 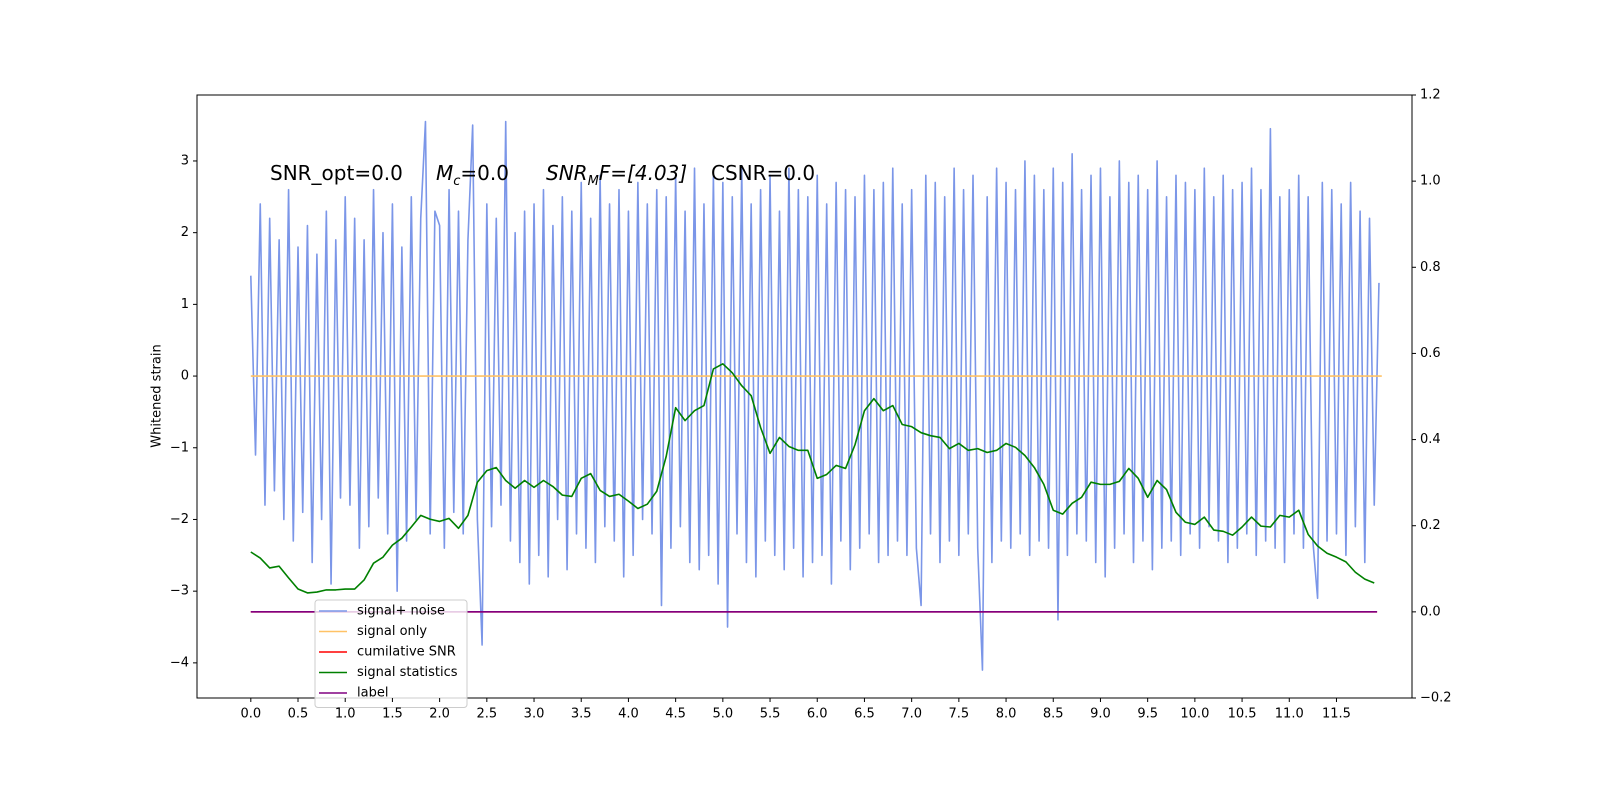 What do you see at coordinates (1100, 714) in the screenshot?
I see `x-tick-label: 9.0` at bounding box center [1100, 714].